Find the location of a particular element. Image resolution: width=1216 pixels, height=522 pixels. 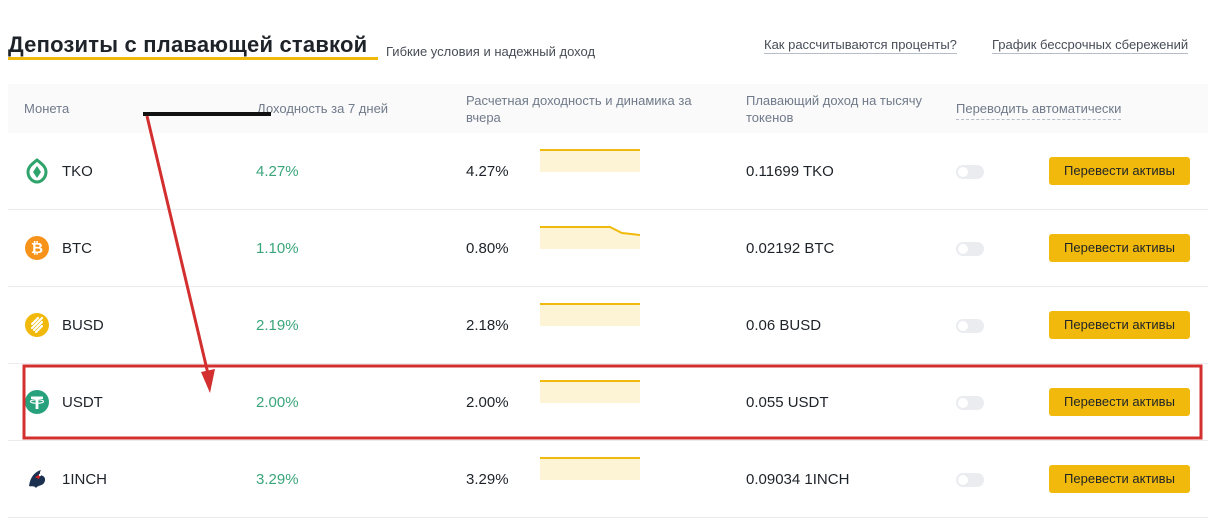

apy-yesterday: 2.00% is located at coordinates (487, 402).